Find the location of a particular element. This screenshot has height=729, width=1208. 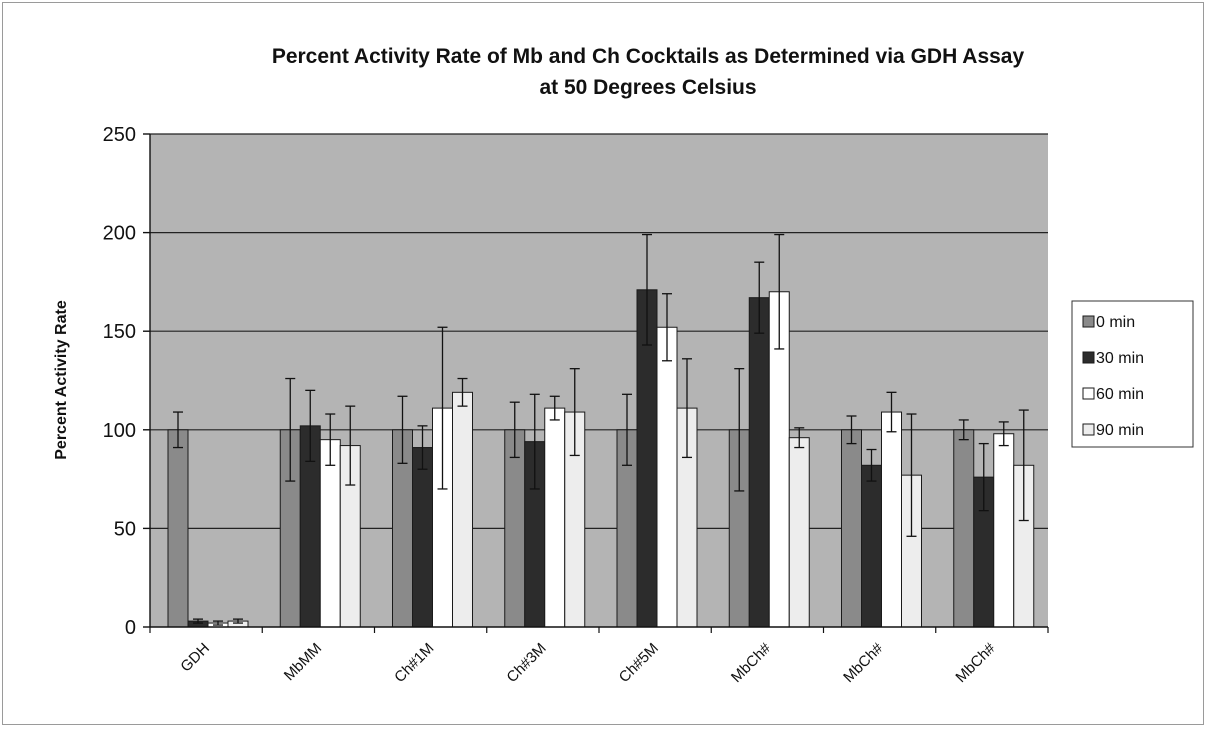

legend-label-90-min: 90 min is located at coordinates (1120, 430).